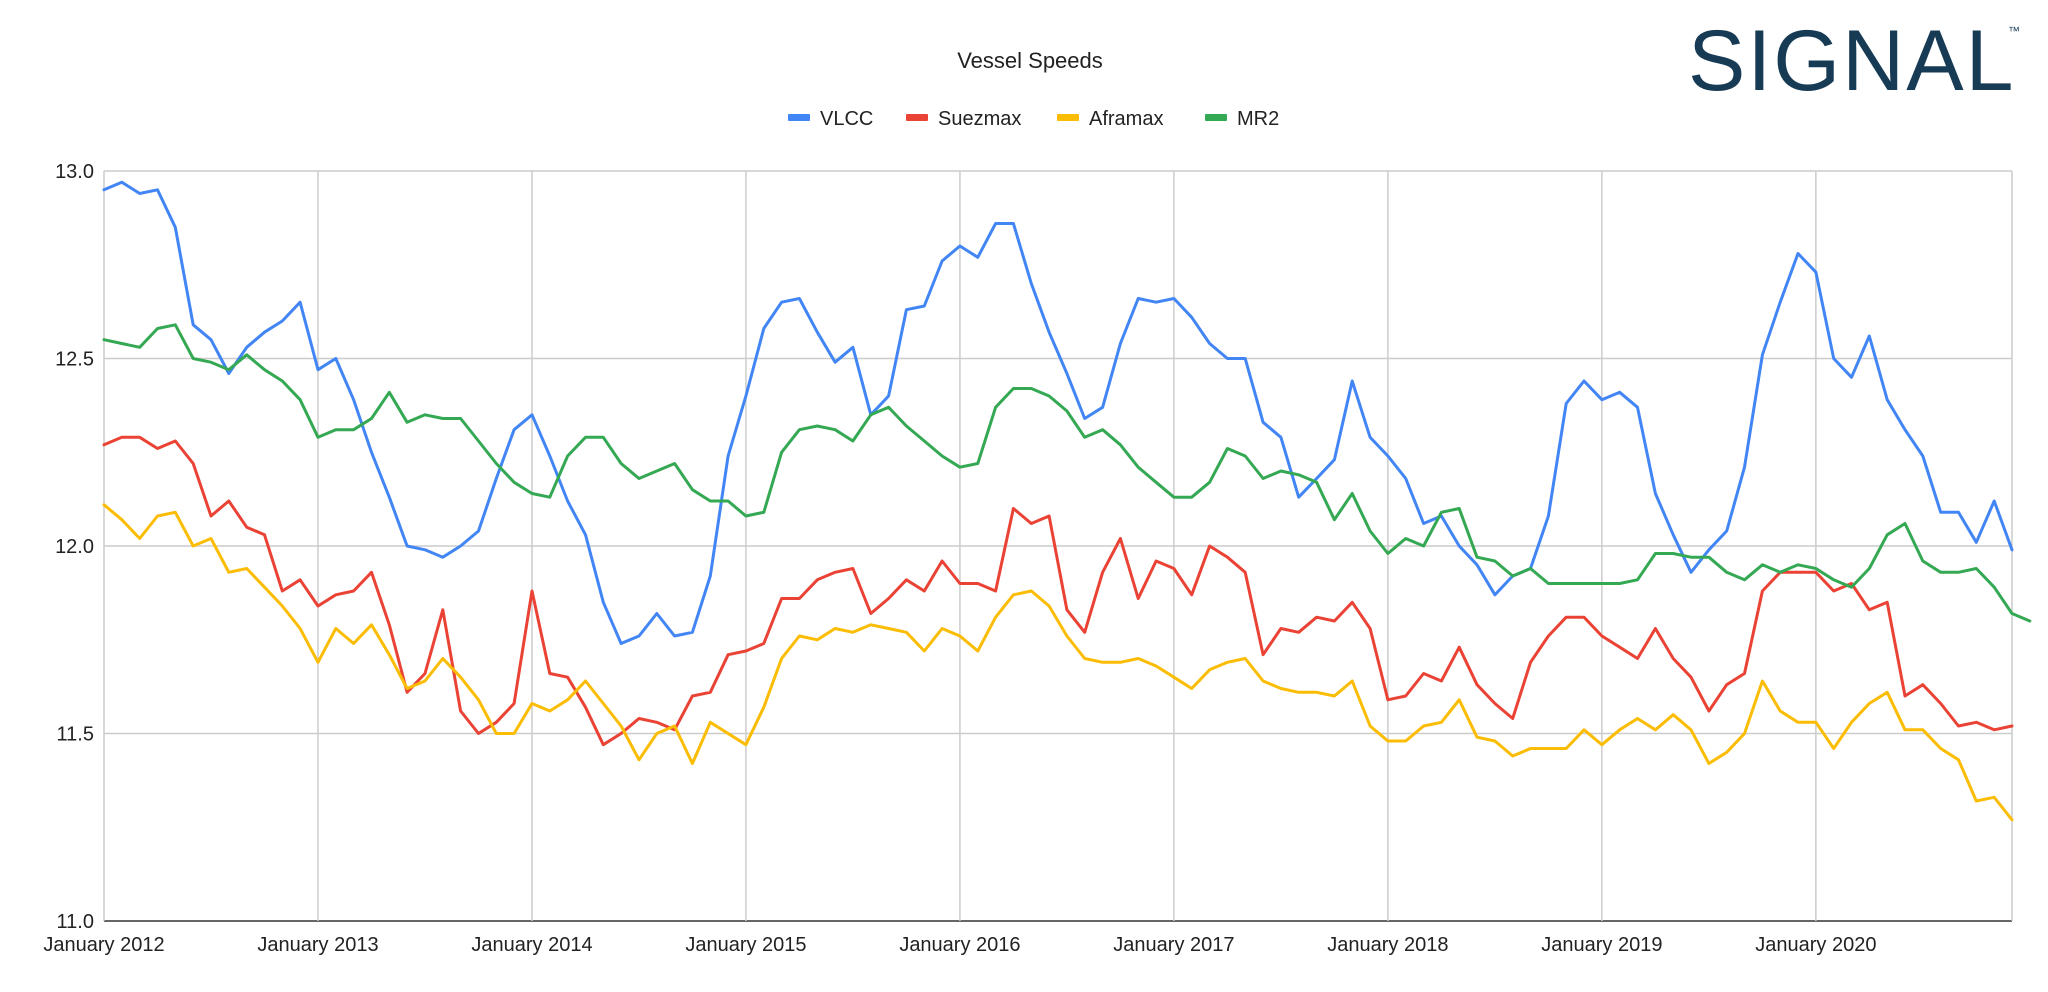 The image size is (2048, 992). I want to click on legend-label: VLCC, so click(846, 119).